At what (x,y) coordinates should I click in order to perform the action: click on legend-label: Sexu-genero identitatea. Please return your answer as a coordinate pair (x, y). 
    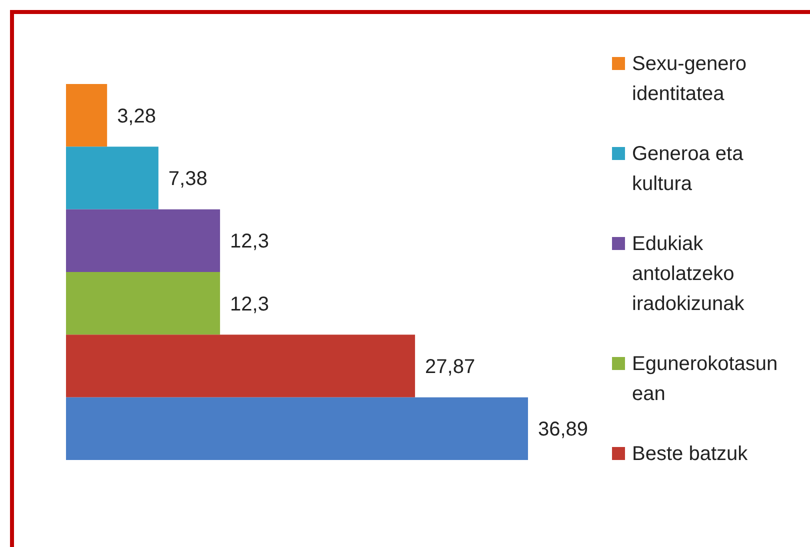
    Looking at the image, I should click on (689, 79).